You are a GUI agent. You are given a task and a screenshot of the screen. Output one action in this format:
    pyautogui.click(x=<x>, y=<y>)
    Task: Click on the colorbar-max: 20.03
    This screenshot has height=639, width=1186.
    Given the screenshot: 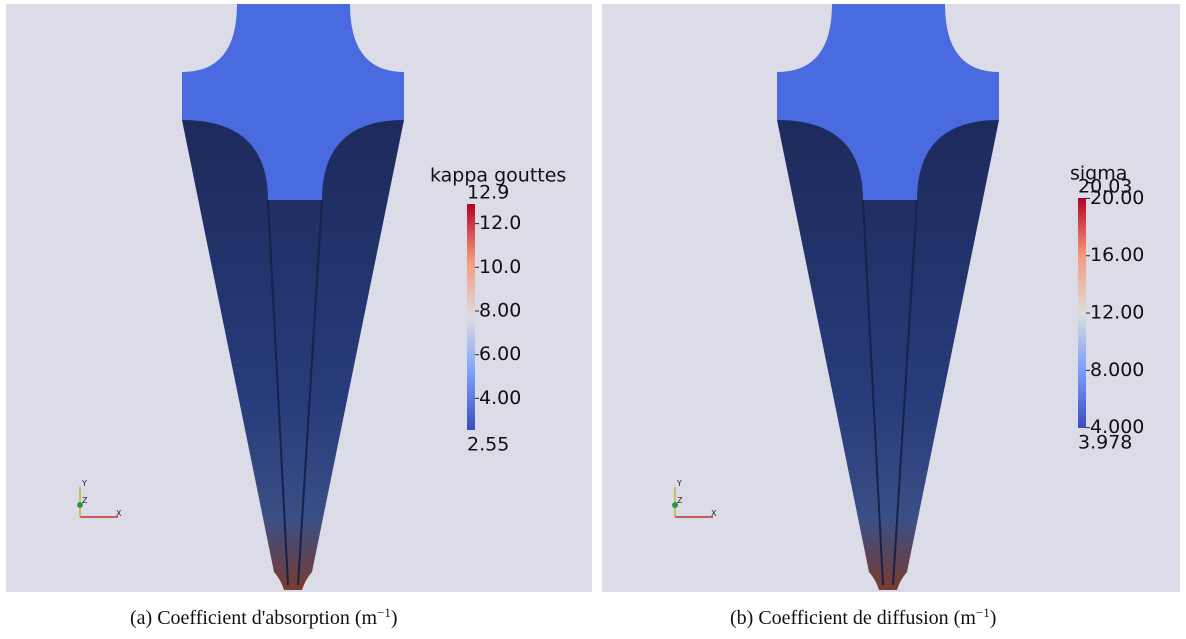 What is the action you would take?
    pyautogui.click(x=1105, y=187)
    